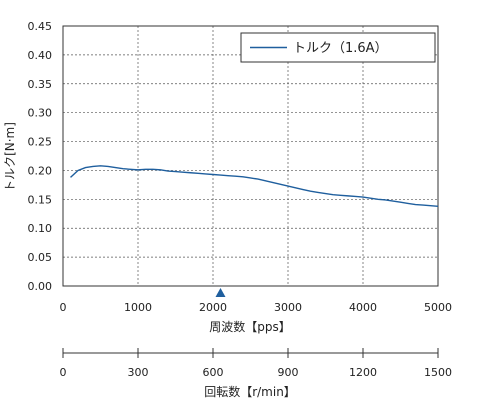  Describe the element at coordinates (40, 84) in the screenshot. I see `y-tick-label: 0.35` at that location.